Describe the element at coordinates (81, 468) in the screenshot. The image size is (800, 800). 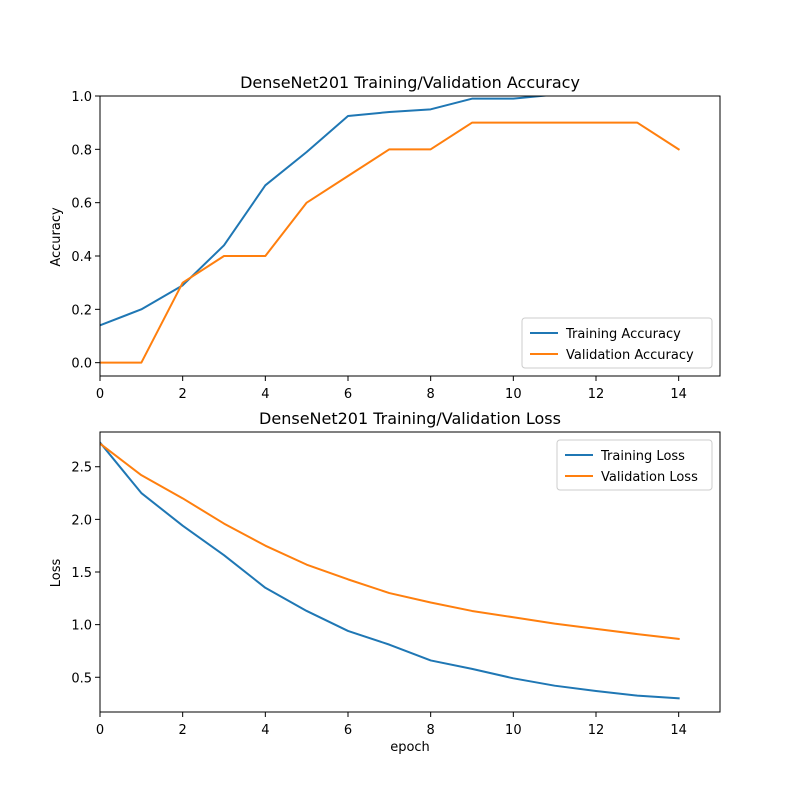
I see `loss-y-tick-label: 2.5` at that location.